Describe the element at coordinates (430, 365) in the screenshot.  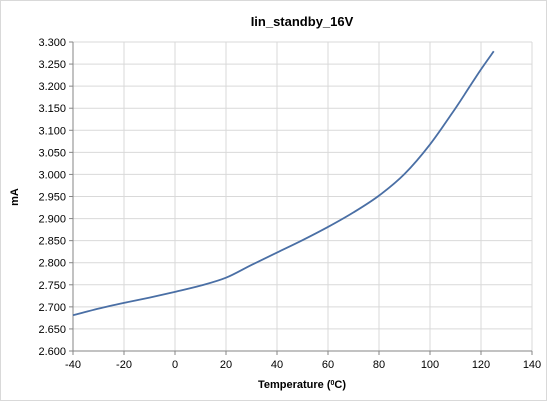
I see `x-tick-label: 100` at that location.